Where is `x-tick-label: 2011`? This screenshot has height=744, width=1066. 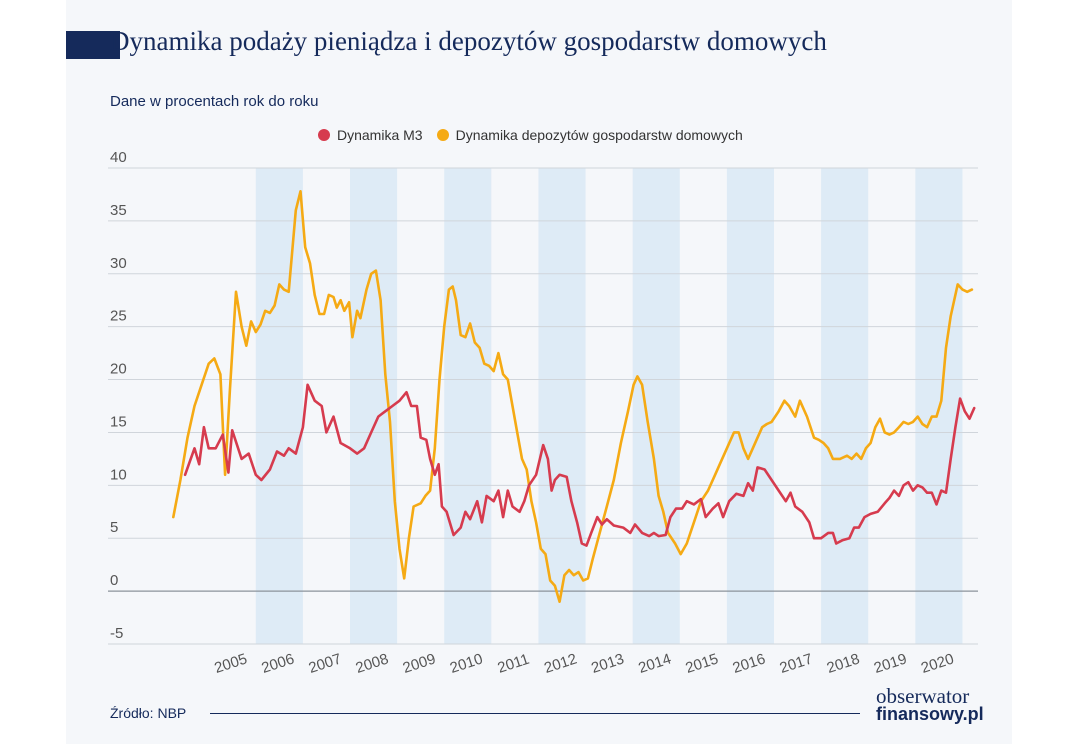
x-tick-label: 2011 is located at coordinates (514, 664).